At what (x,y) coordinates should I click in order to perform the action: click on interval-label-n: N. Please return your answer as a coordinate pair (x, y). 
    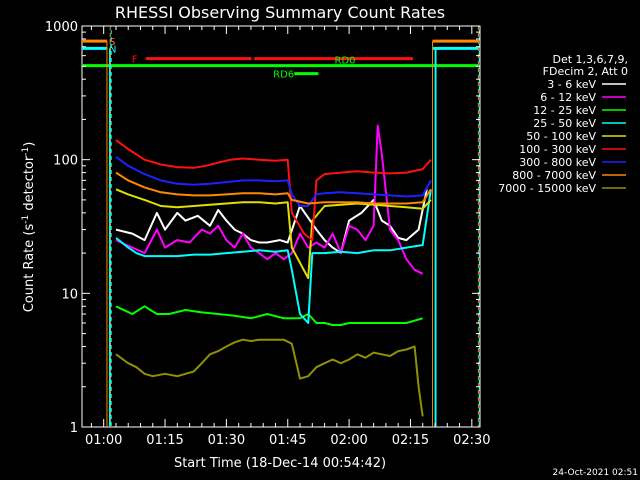
    Looking at the image, I should click on (112, 49).